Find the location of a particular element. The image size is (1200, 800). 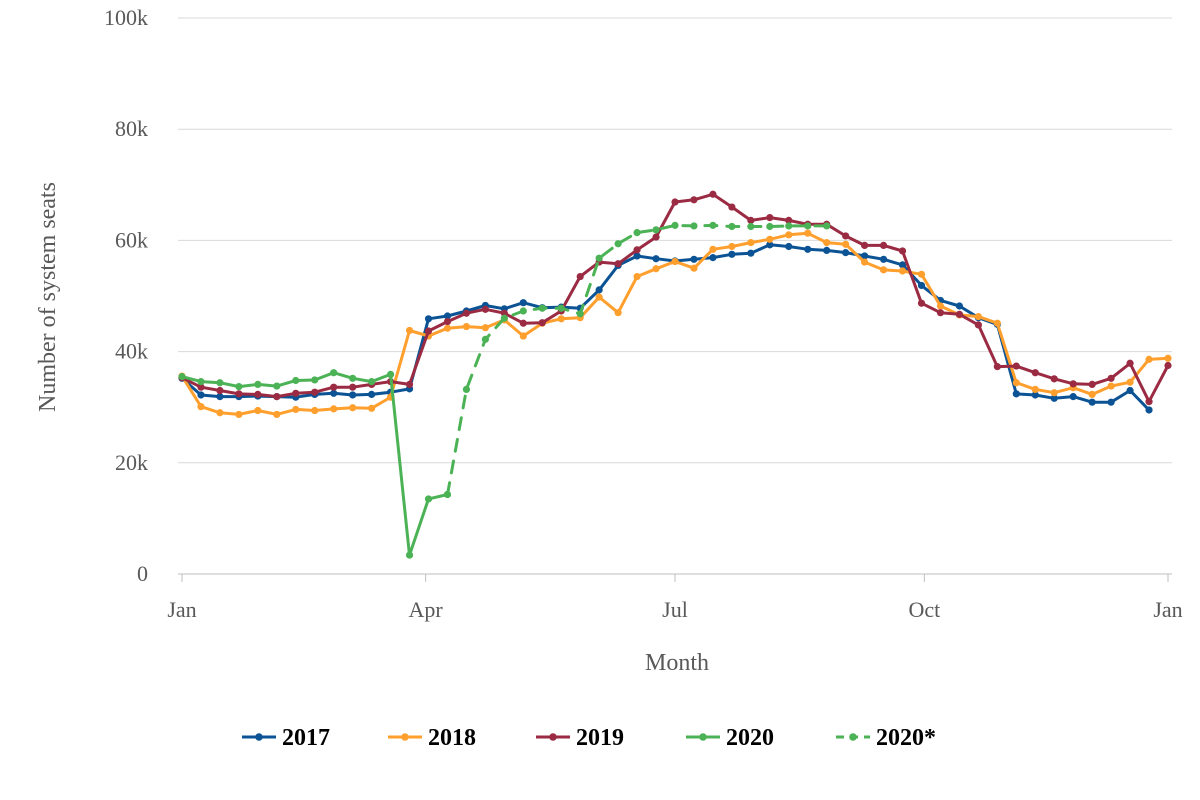

legend-item: 2020* is located at coordinates (886, 738).